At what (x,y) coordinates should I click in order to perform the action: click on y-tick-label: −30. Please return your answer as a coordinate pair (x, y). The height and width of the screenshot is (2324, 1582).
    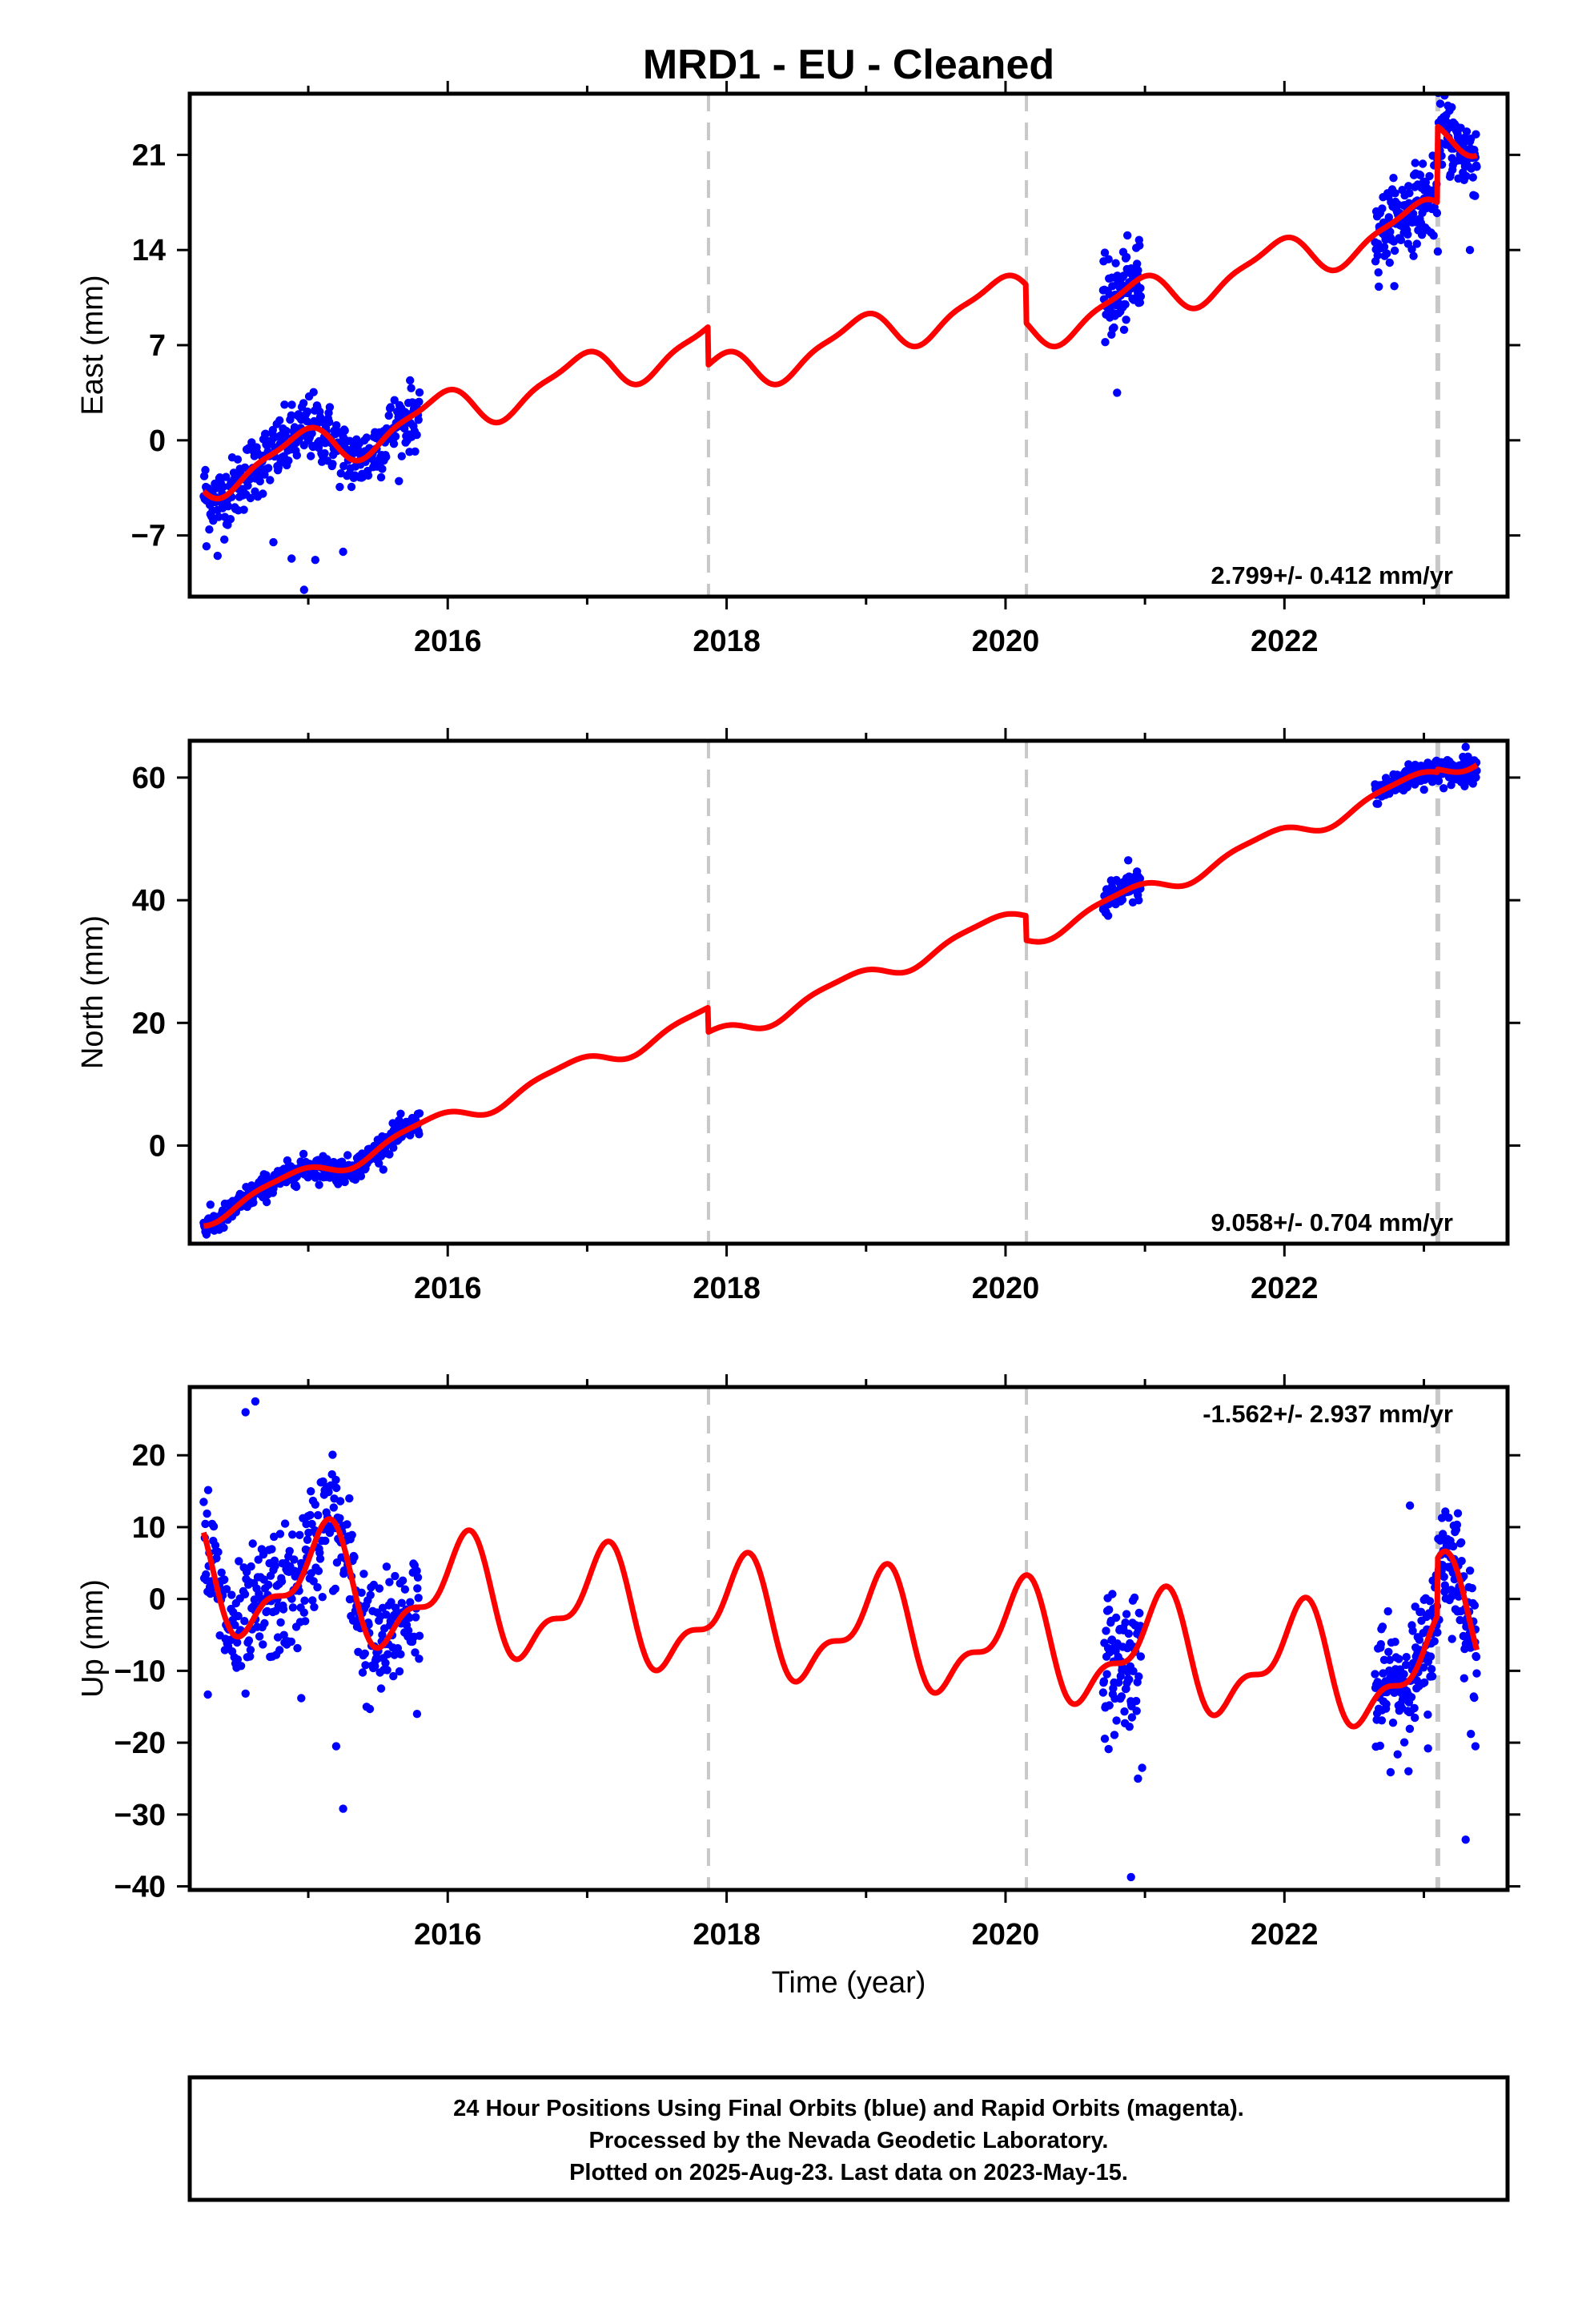
    Looking at the image, I should click on (140, 1815).